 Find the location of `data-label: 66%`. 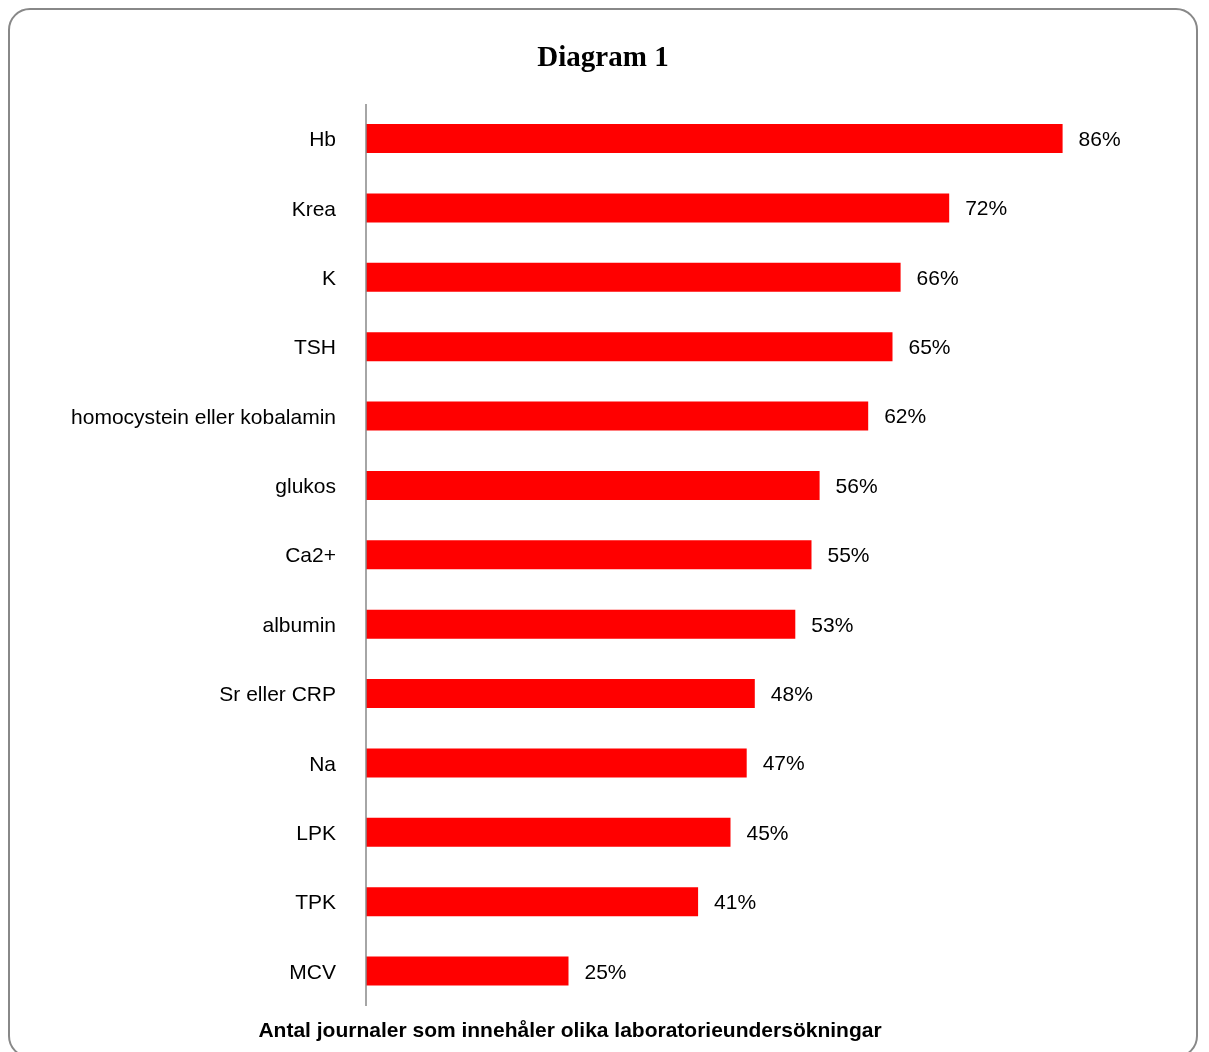

data-label: 66% is located at coordinates (937, 277).